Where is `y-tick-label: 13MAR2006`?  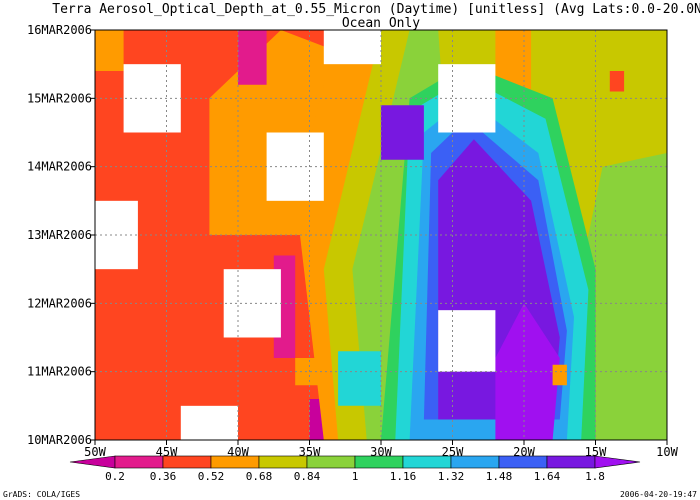 y-tick-label: 13MAR2006 is located at coordinates (59, 235).